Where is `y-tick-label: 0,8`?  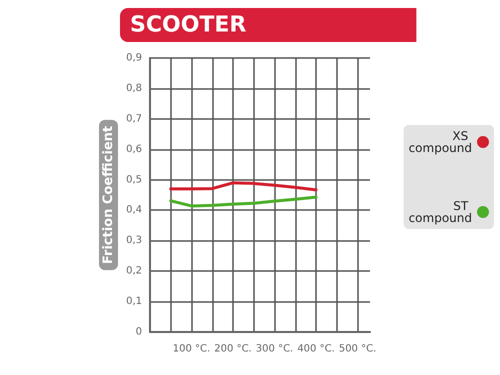
y-tick-label: 0,8 is located at coordinates (134, 88).